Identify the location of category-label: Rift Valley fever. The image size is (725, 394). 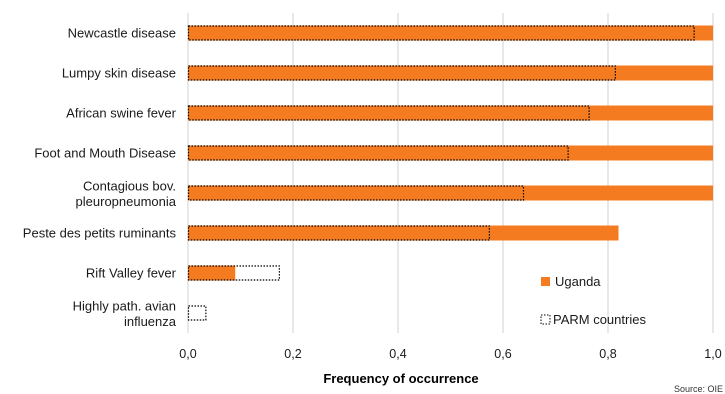
(131, 273).